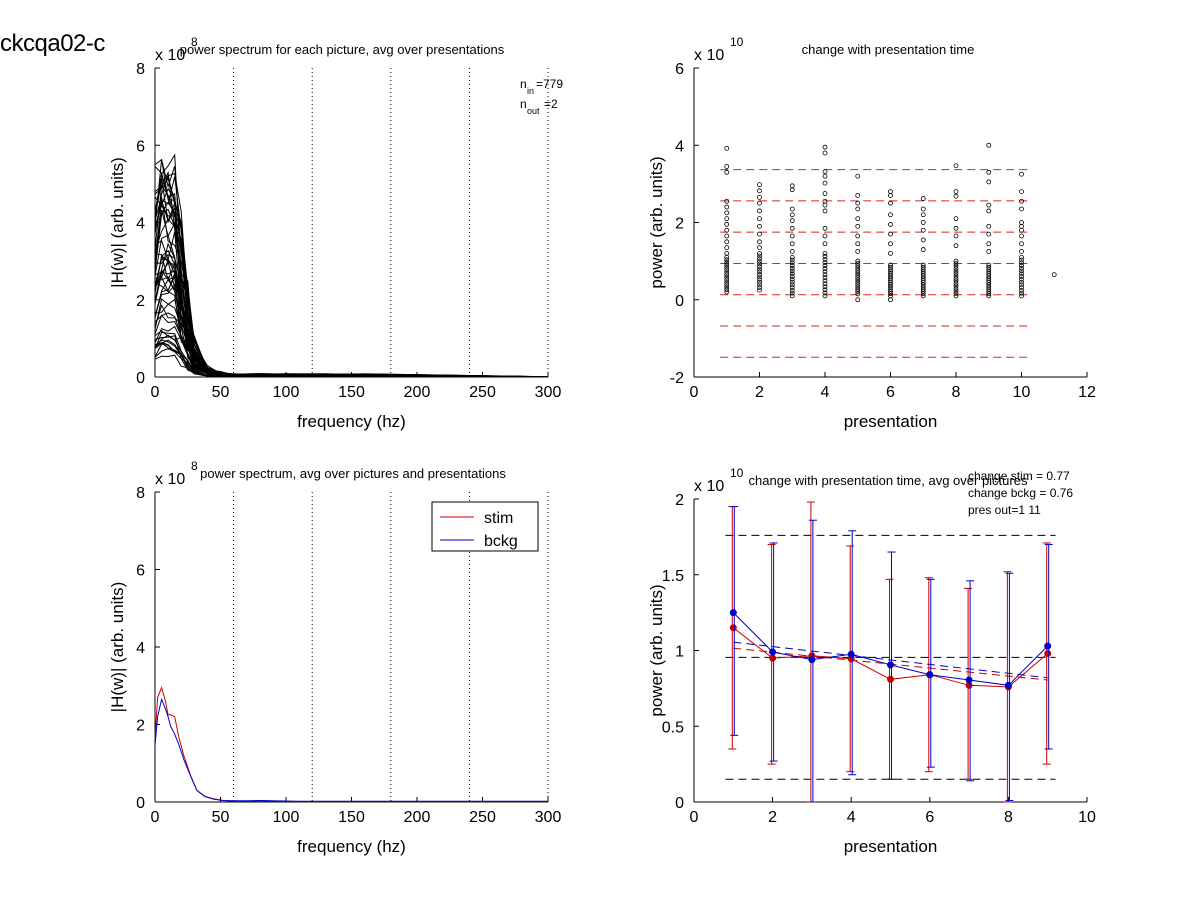 This screenshot has width=1200, height=901. I want to click on figure-label: ckcqa02-c, so click(52, 43).